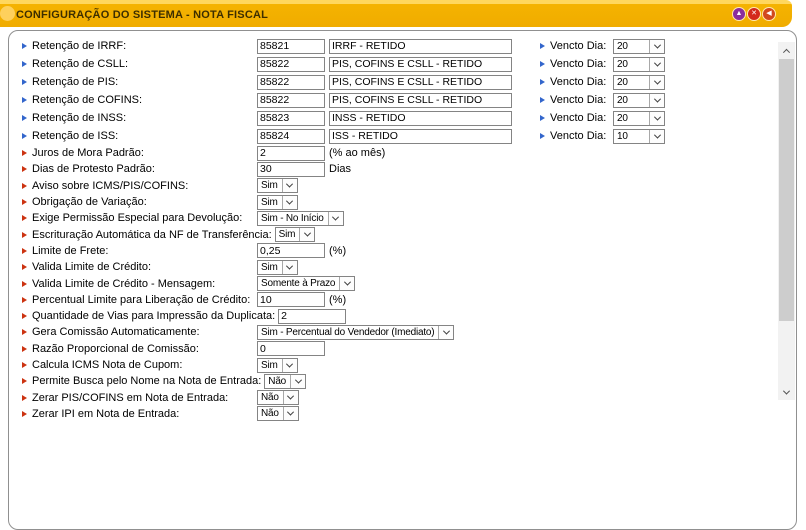 The image size is (806, 530). I want to click on retention-row: Retenção de COFINS: Vencto Dia: 20, so click(394, 100).